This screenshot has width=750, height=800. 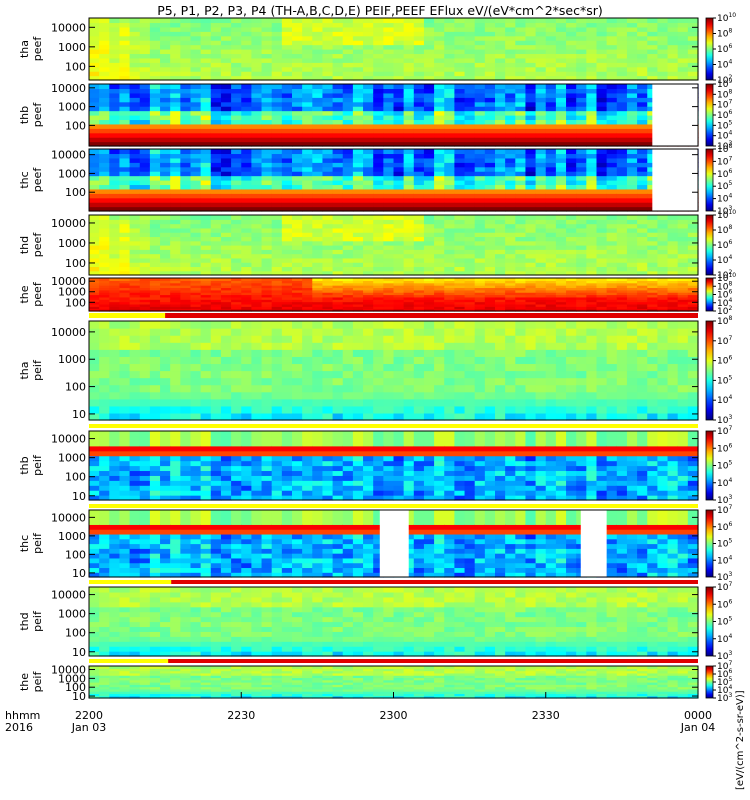 I want to click on colorbar-tick-label: 106, so click(x=724, y=174).